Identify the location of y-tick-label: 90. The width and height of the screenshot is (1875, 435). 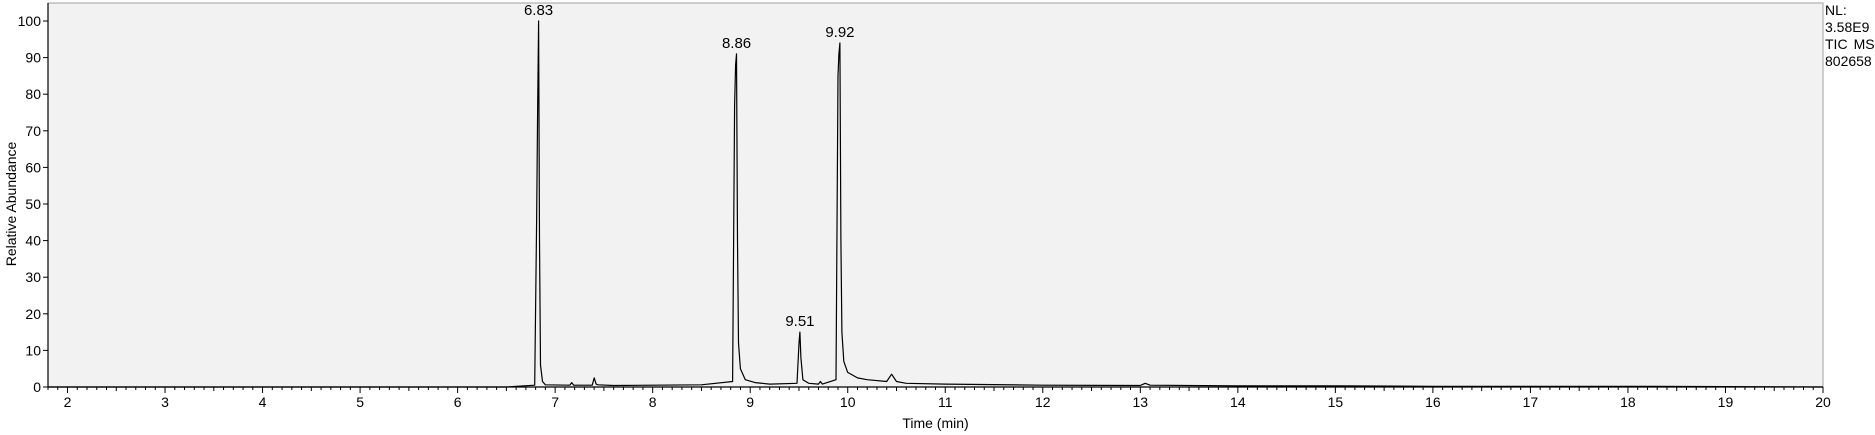
(33, 58).